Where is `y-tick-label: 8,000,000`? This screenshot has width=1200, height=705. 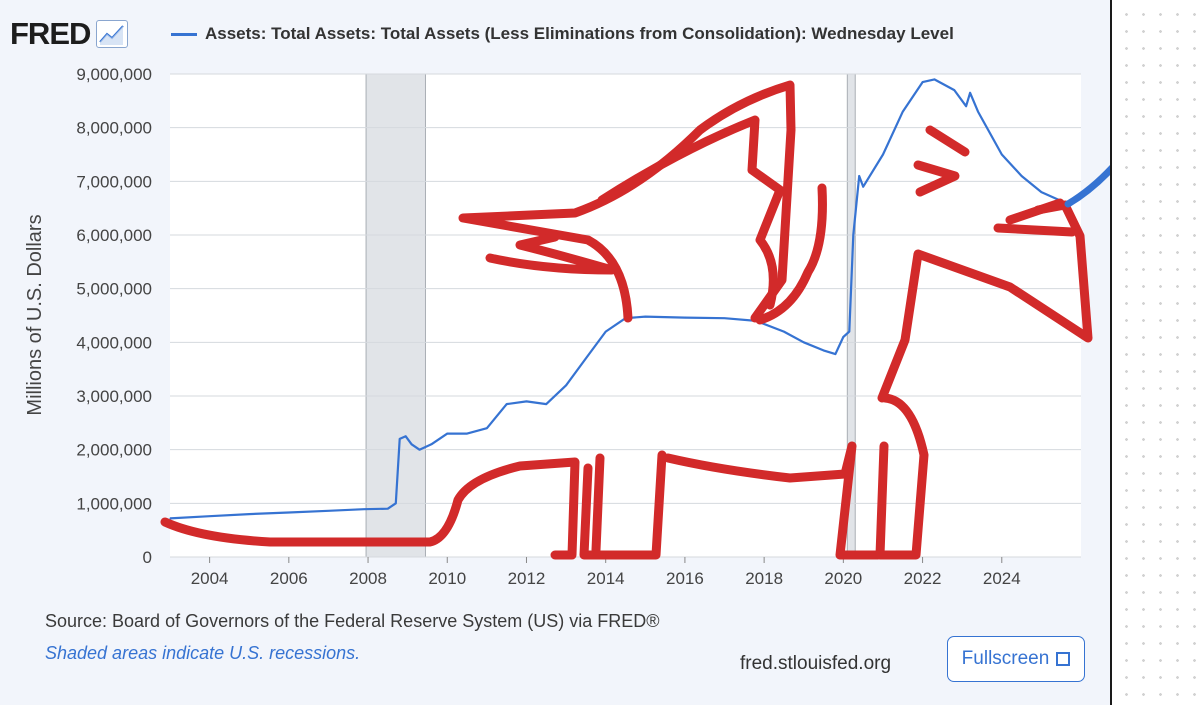
y-tick-label: 8,000,000 is located at coordinates (114, 128).